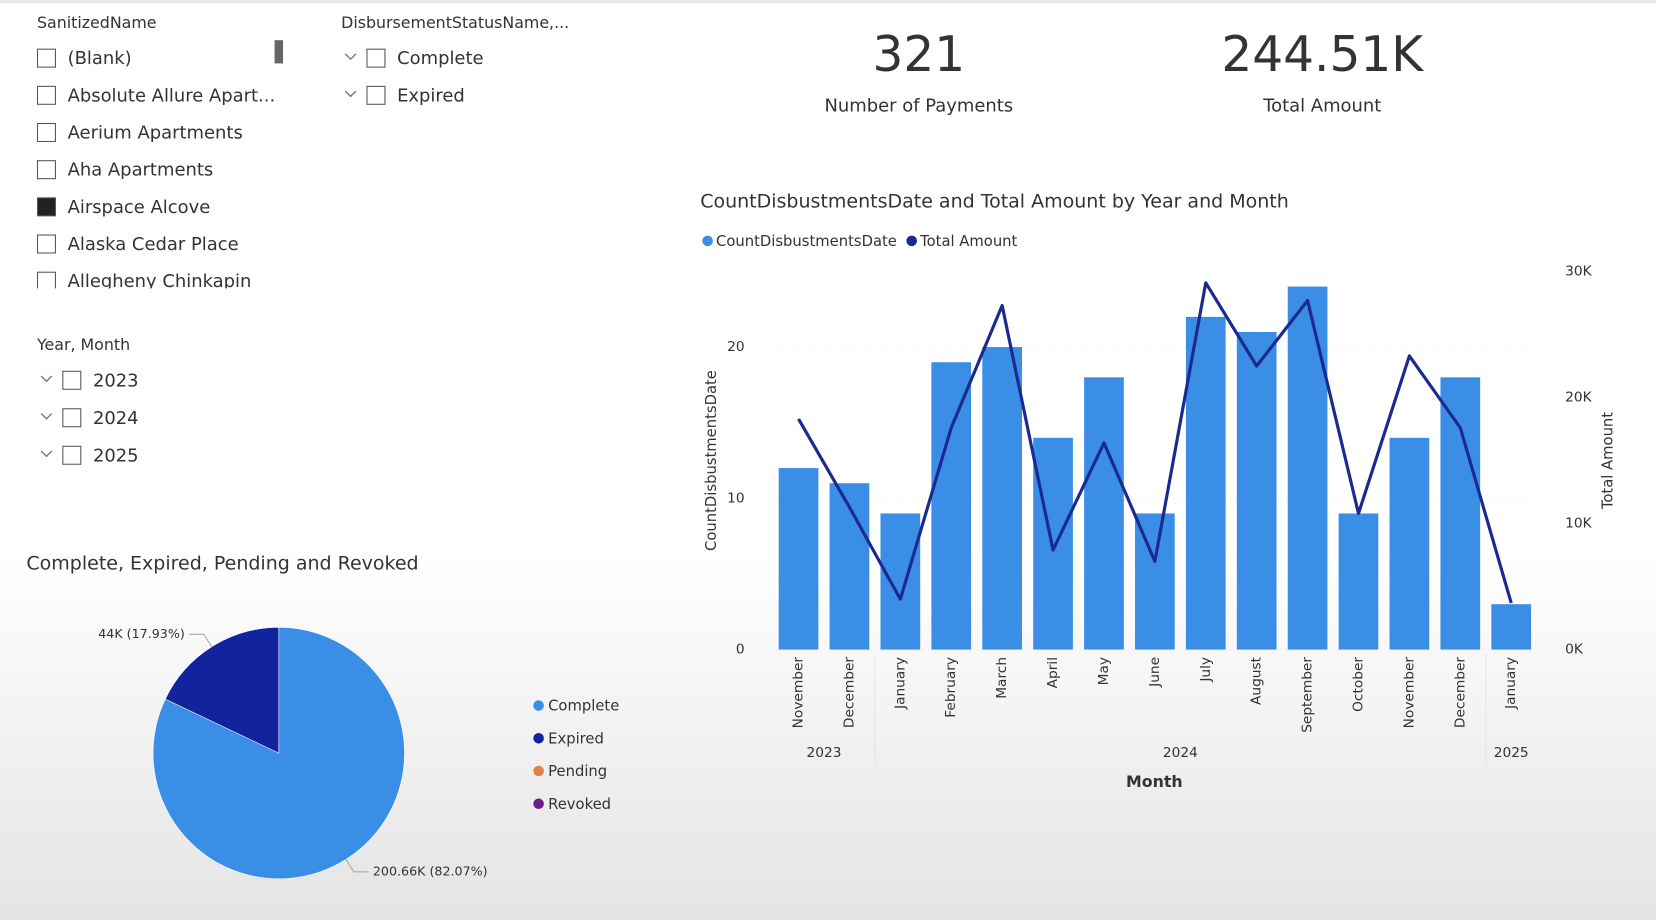  What do you see at coordinates (100, 58) in the screenshot?
I see `slicer-item: (Blank)` at bounding box center [100, 58].